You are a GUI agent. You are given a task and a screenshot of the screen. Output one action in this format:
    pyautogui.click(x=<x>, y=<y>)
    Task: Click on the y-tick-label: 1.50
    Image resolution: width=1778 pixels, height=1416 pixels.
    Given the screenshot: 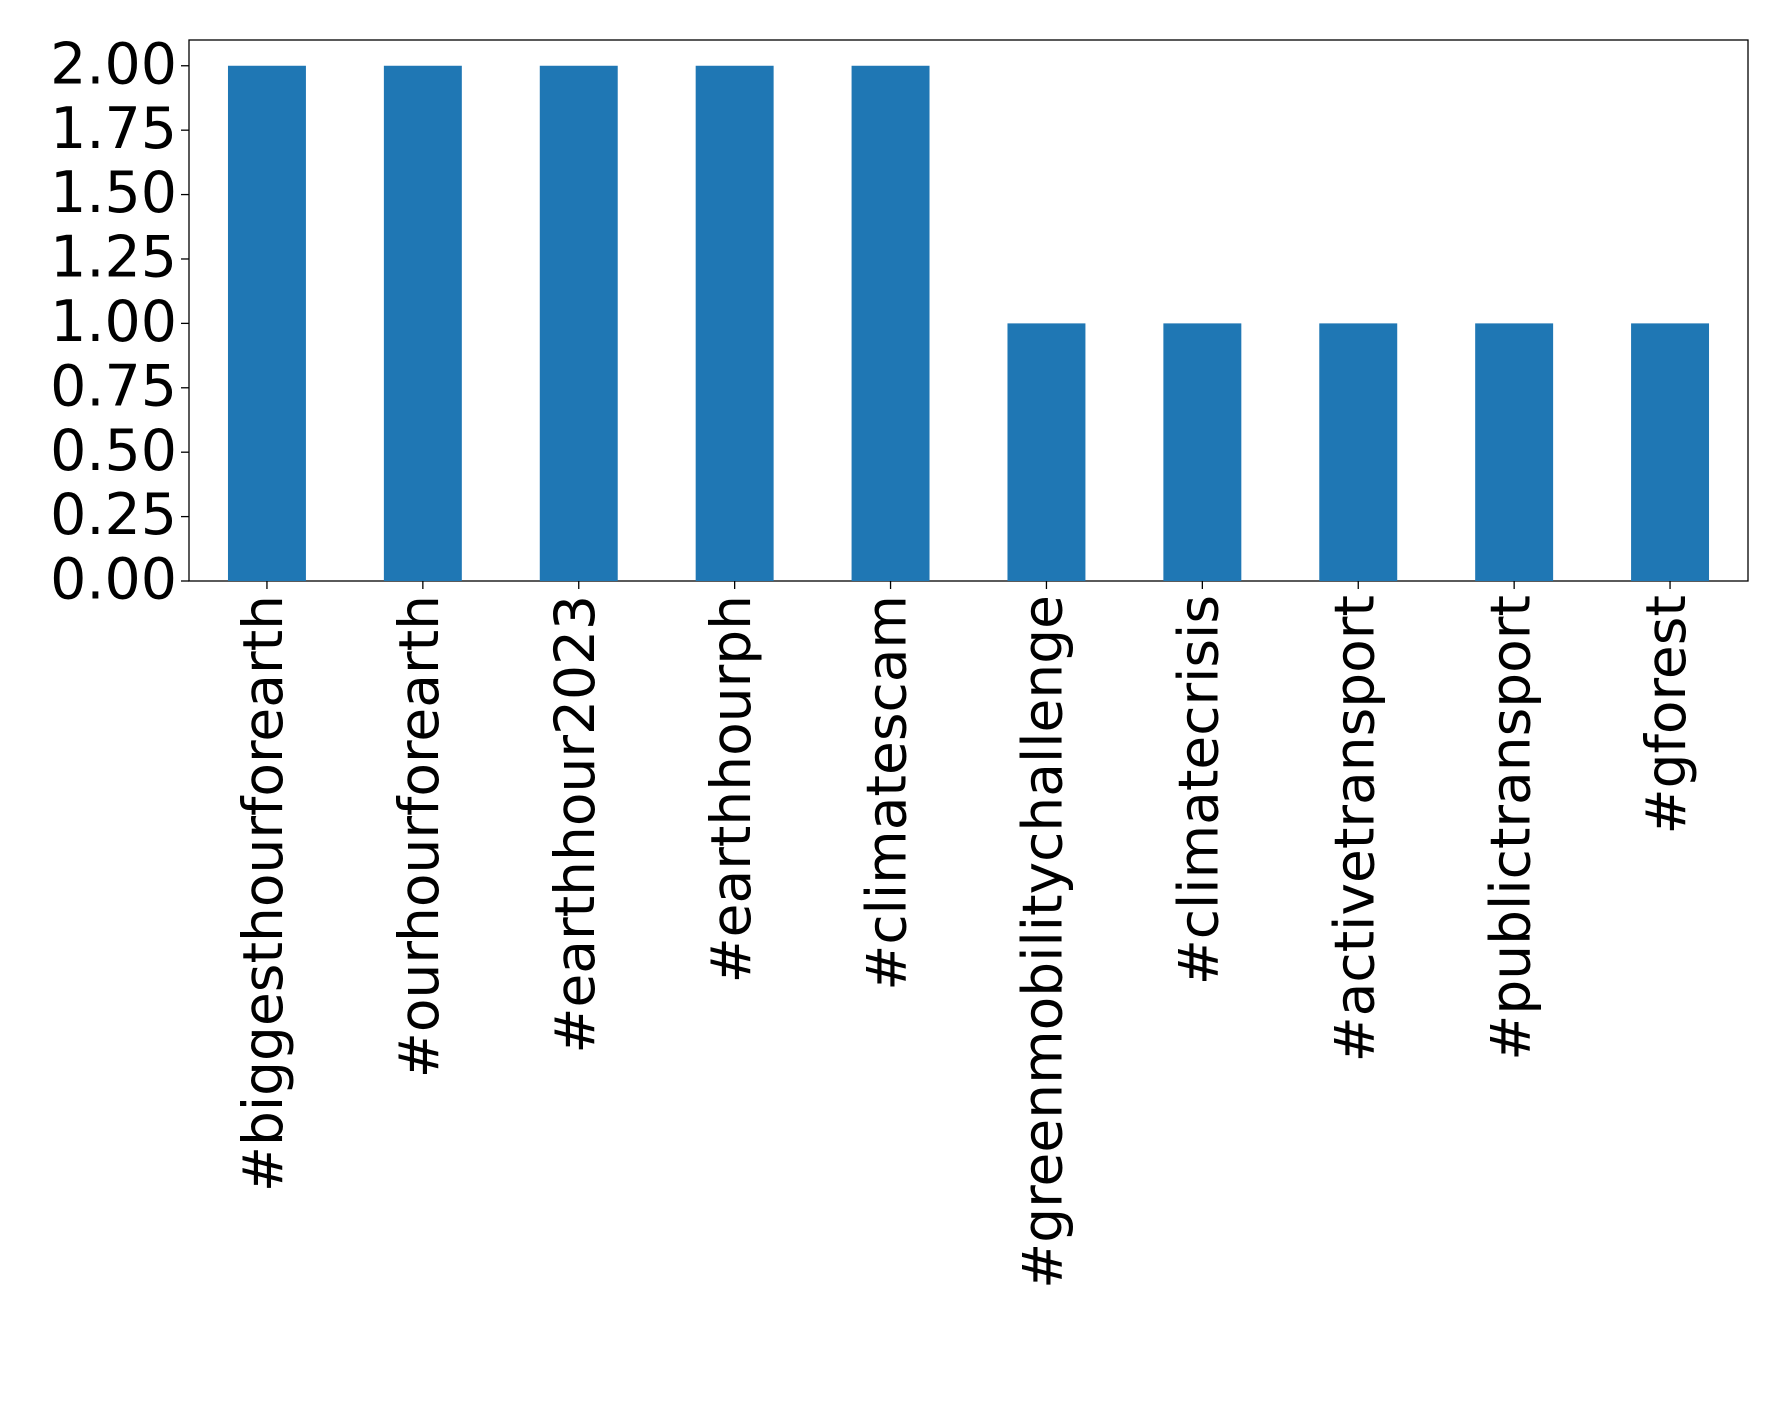 What is the action you would take?
    pyautogui.click(x=113, y=193)
    